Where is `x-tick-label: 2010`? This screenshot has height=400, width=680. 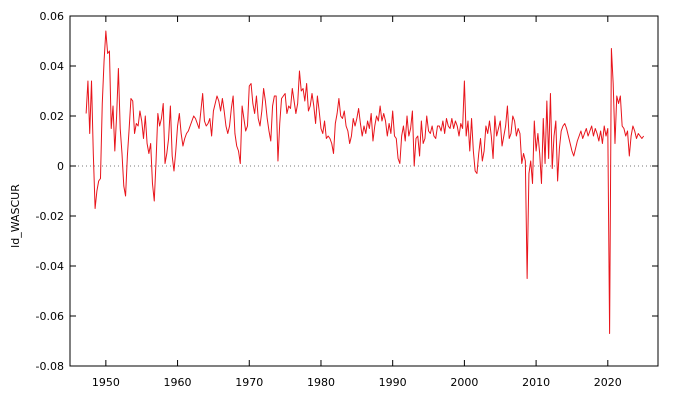 x-tick-label: 2010 is located at coordinates (536, 382).